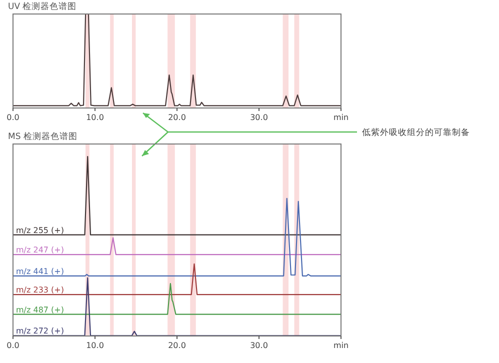 The height and width of the screenshot is (363, 499). Describe the element at coordinates (40, 230) in the screenshot. I see `series-label: m/z 255 (+)` at that location.